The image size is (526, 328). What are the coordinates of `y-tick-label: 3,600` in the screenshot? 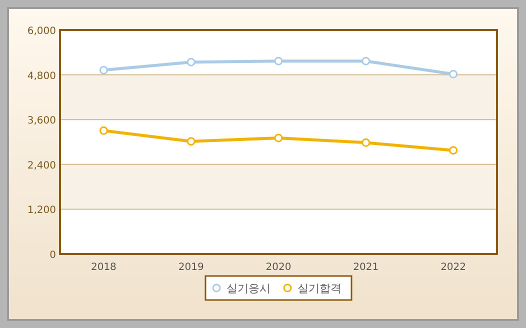 It's located at (41, 121).